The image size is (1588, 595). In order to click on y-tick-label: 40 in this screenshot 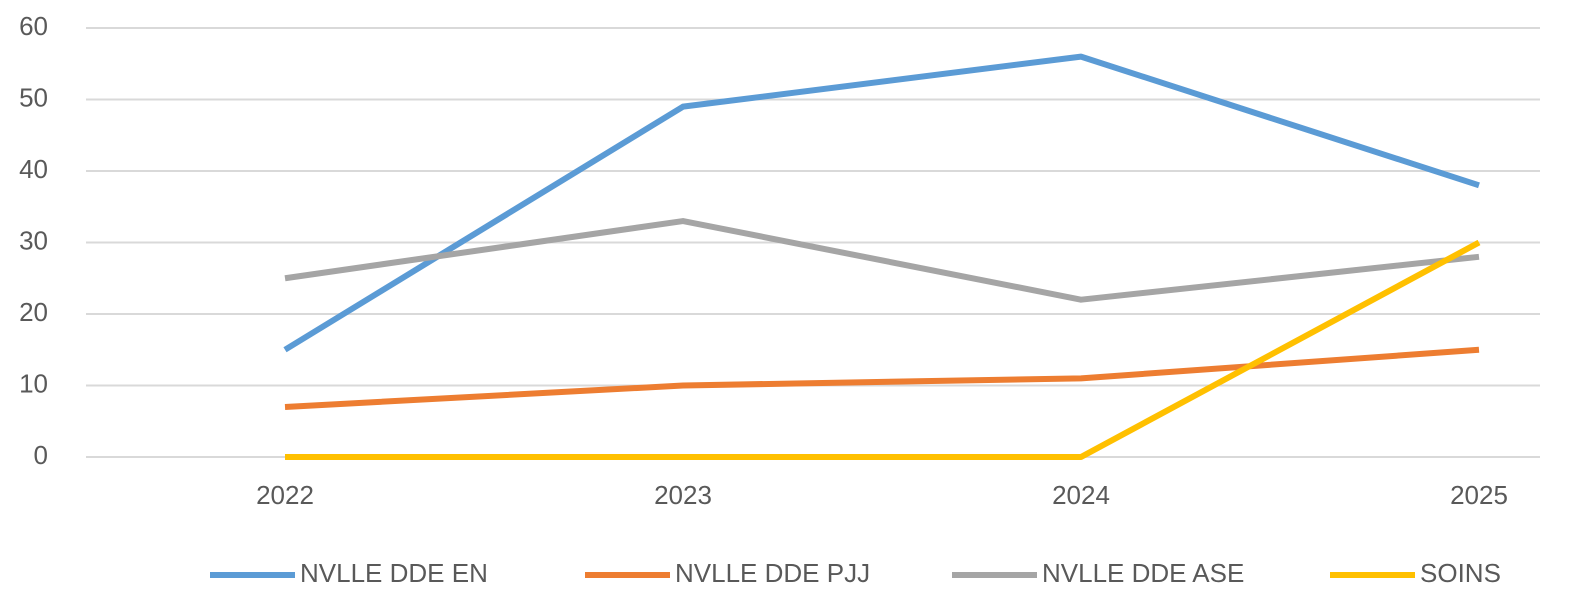, I will do `click(33, 169)`.